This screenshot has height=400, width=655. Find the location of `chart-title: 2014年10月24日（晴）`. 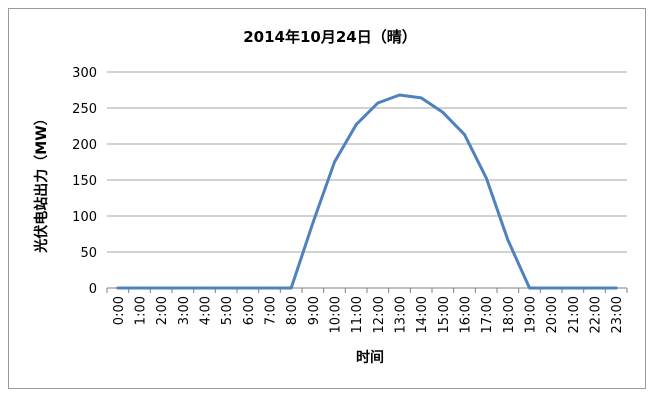

chart-title: 2014年10月24日（晴） is located at coordinates (330, 37).